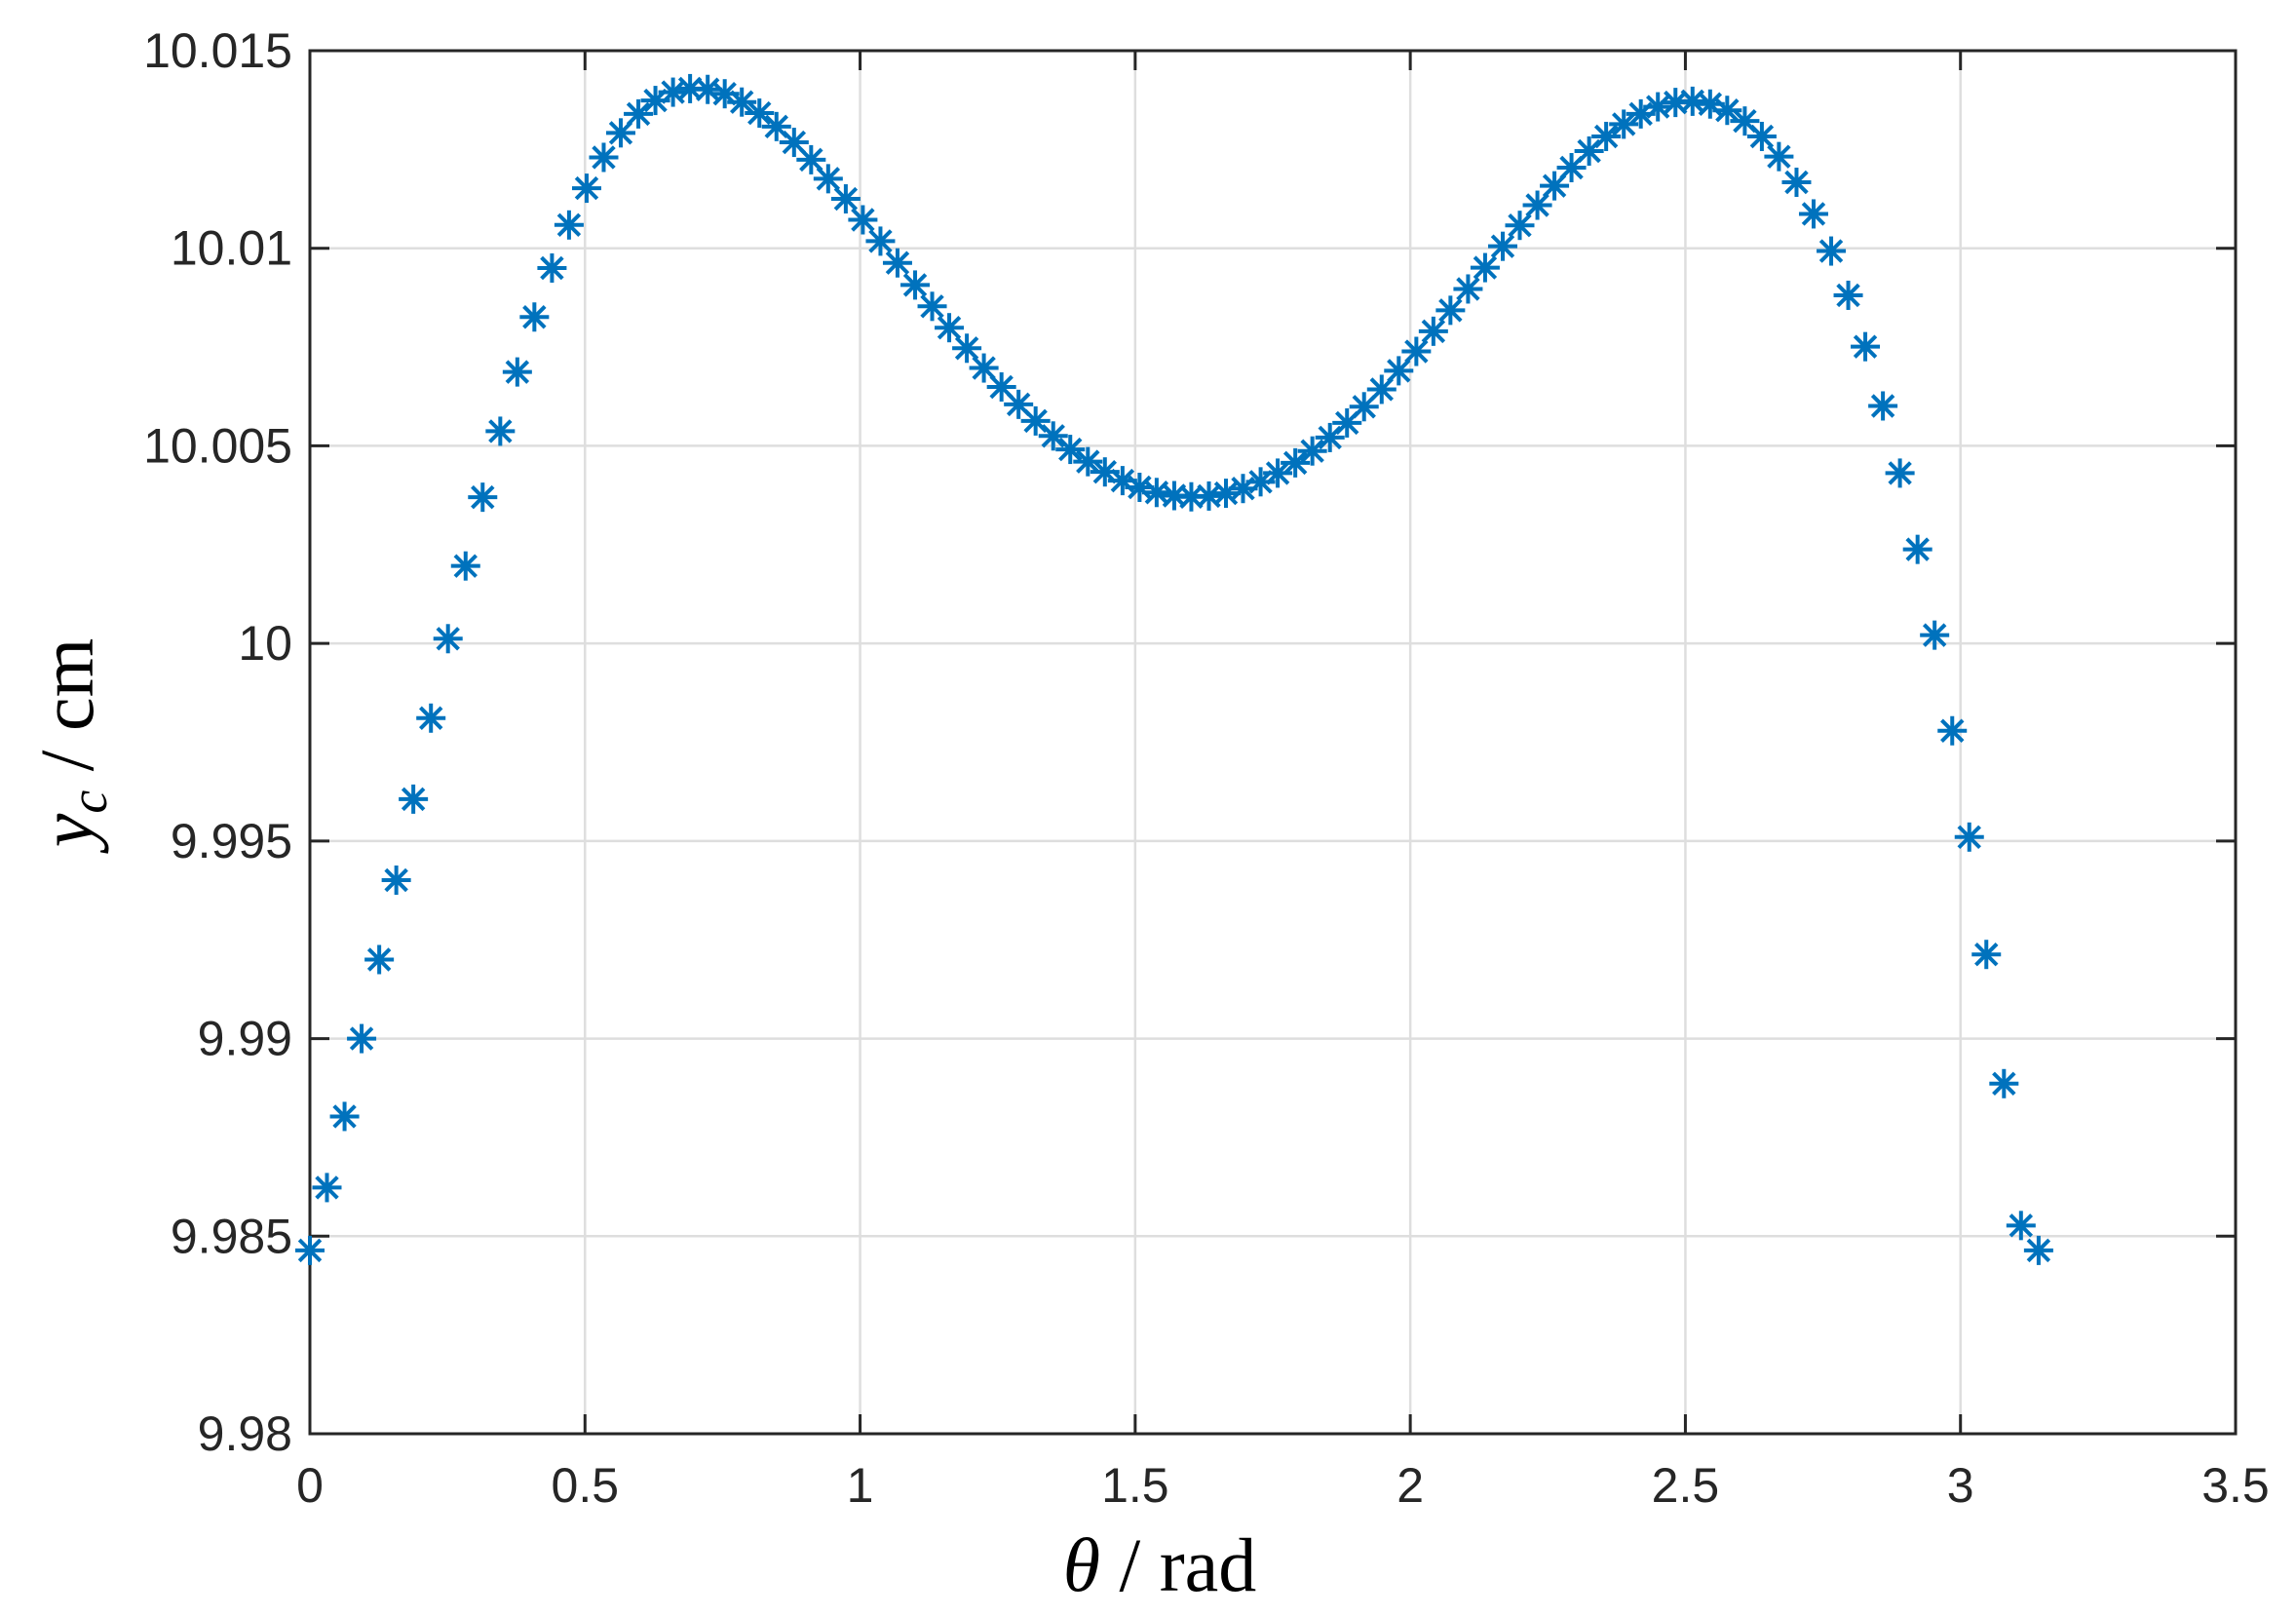 The height and width of the screenshot is (1617, 2296). What do you see at coordinates (245, 1433) in the screenshot?
I see `y-tick-label: 9.98` at bounding box center [245, 1433].